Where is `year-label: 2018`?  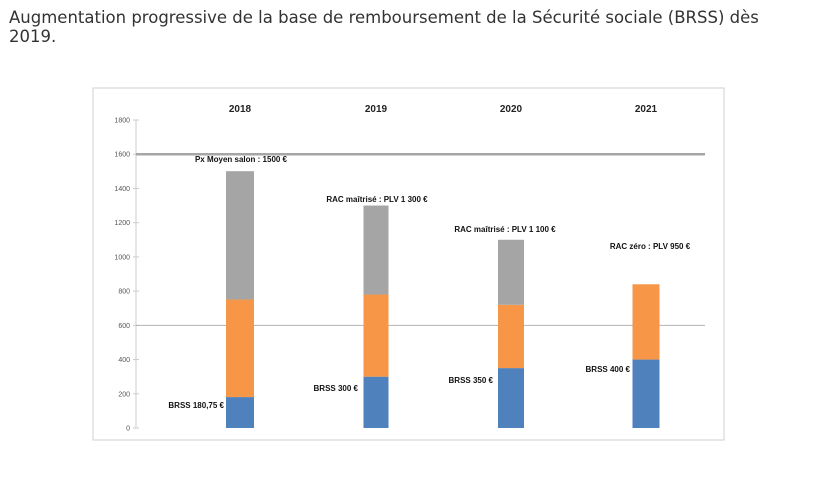
year-label: 2018 is located at coordinates (240, 109).